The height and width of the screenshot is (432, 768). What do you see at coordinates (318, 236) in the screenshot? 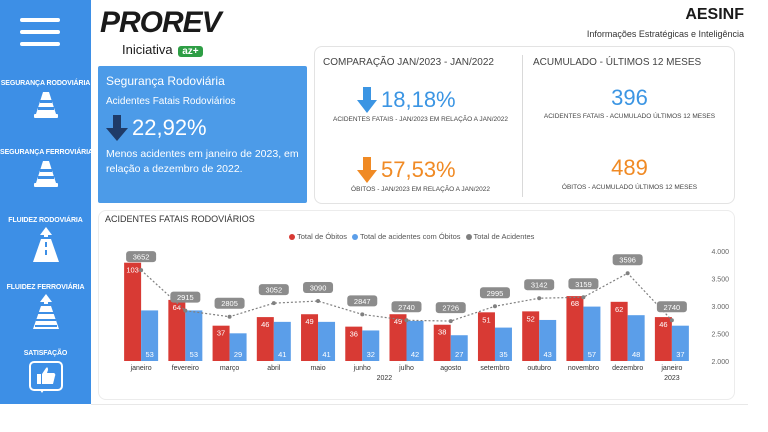
I see `legend-item: Total de Óbitos` at bounding box center [318, 236].